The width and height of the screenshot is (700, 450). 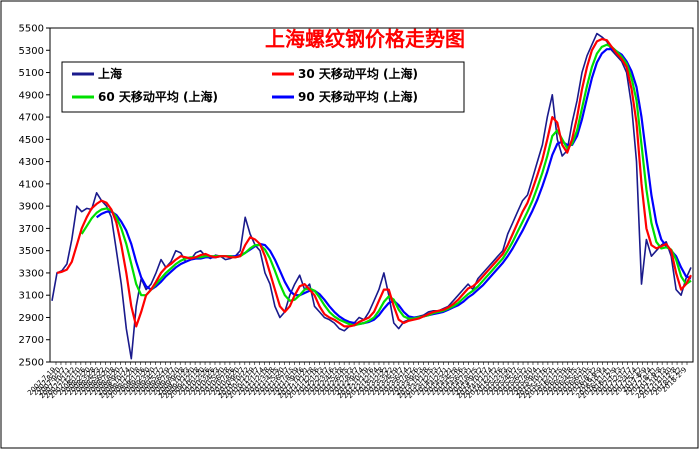 What do you see at coordinates (158, 96) in the screenshot?
I see `legend-label: 60 天移动平均 (上海)` at bounding box center [158, 96].